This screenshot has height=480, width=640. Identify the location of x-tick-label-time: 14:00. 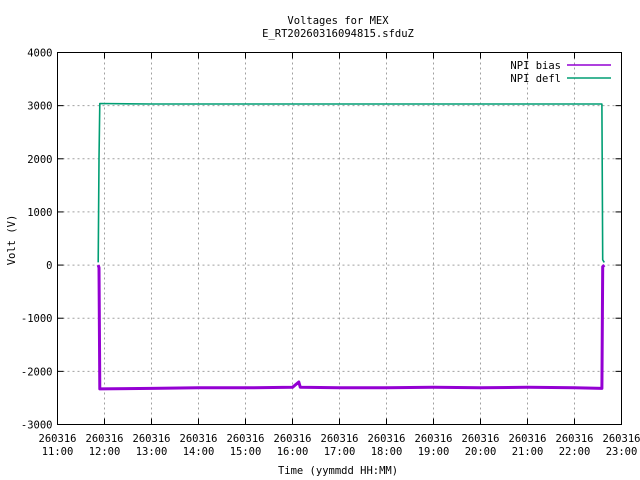
(199, 452).